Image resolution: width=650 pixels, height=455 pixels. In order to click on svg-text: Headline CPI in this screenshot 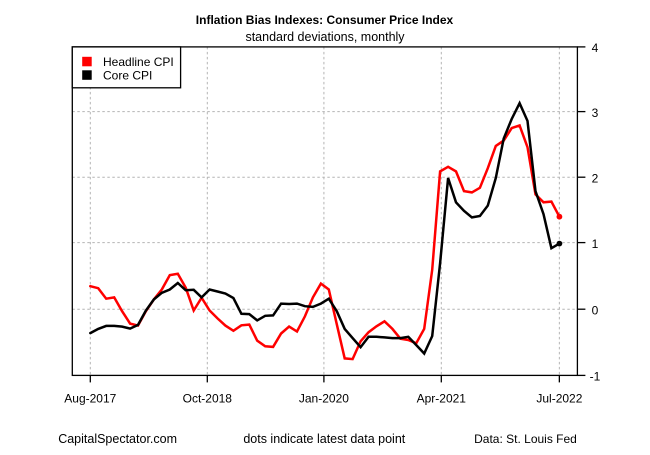, I will do `click(138, 62)`.